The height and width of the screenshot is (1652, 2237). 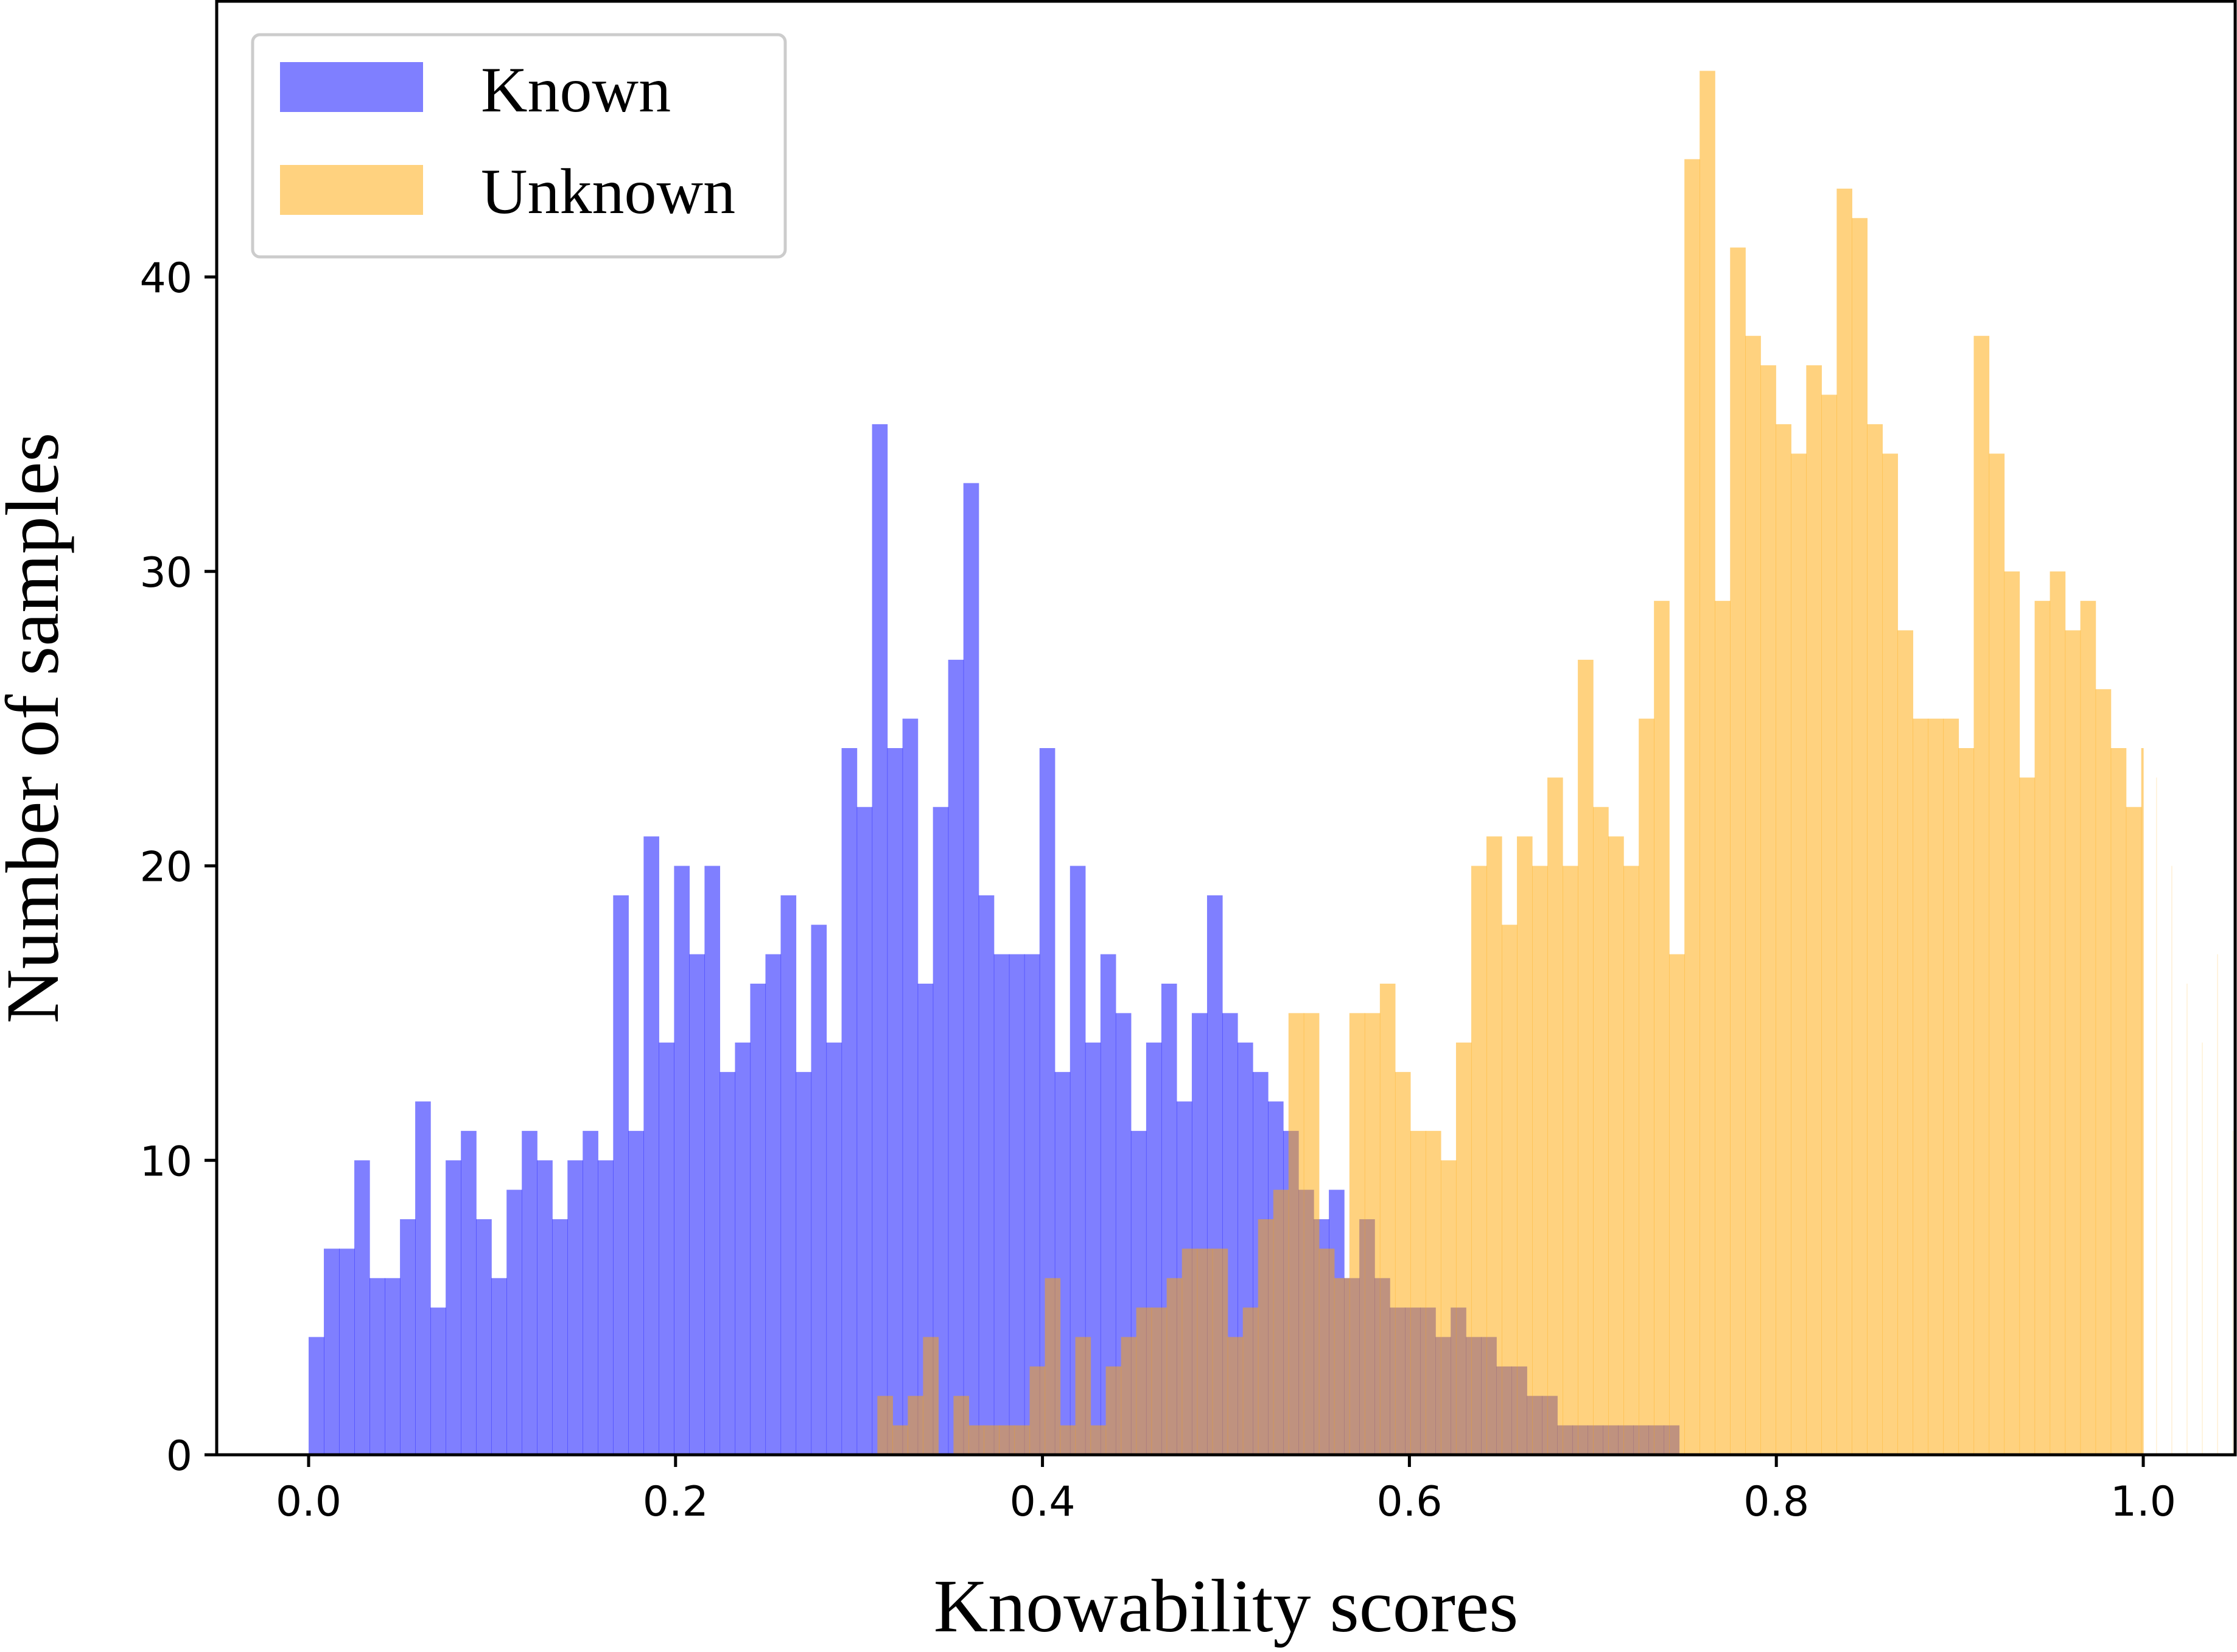 I want to click on y-axis: 0 10 20 30 40, so click(x=178, y=867).